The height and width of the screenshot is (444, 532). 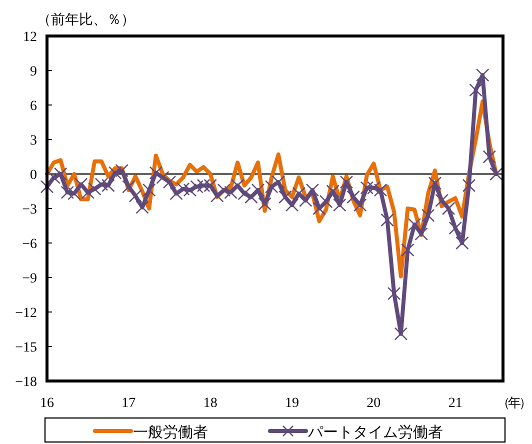 What do you see at coordinates (47, 403) in the screenshot?
I see `x-tick-label: 16` at bounding box center [47, 403].